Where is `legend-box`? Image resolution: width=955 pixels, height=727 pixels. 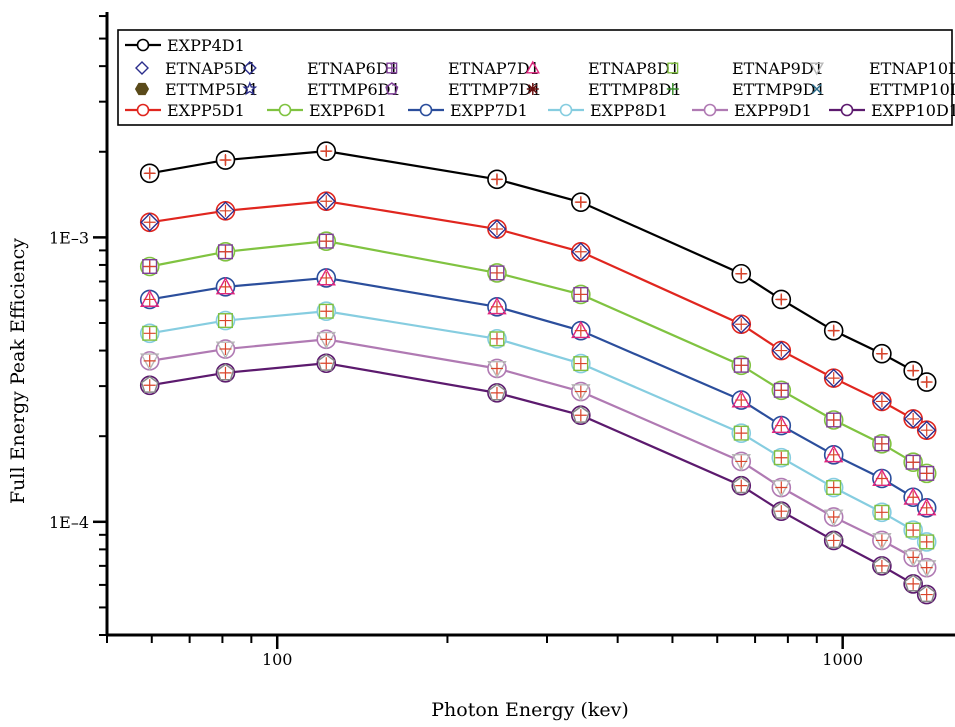 legend-box is located at coordinates (535, 77).